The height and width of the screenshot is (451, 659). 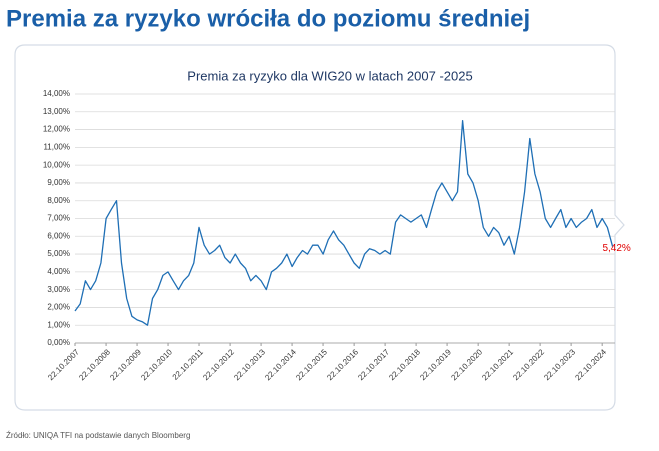 I want to click on y-tick-label: 9,00%, so click(x=58, y=182).